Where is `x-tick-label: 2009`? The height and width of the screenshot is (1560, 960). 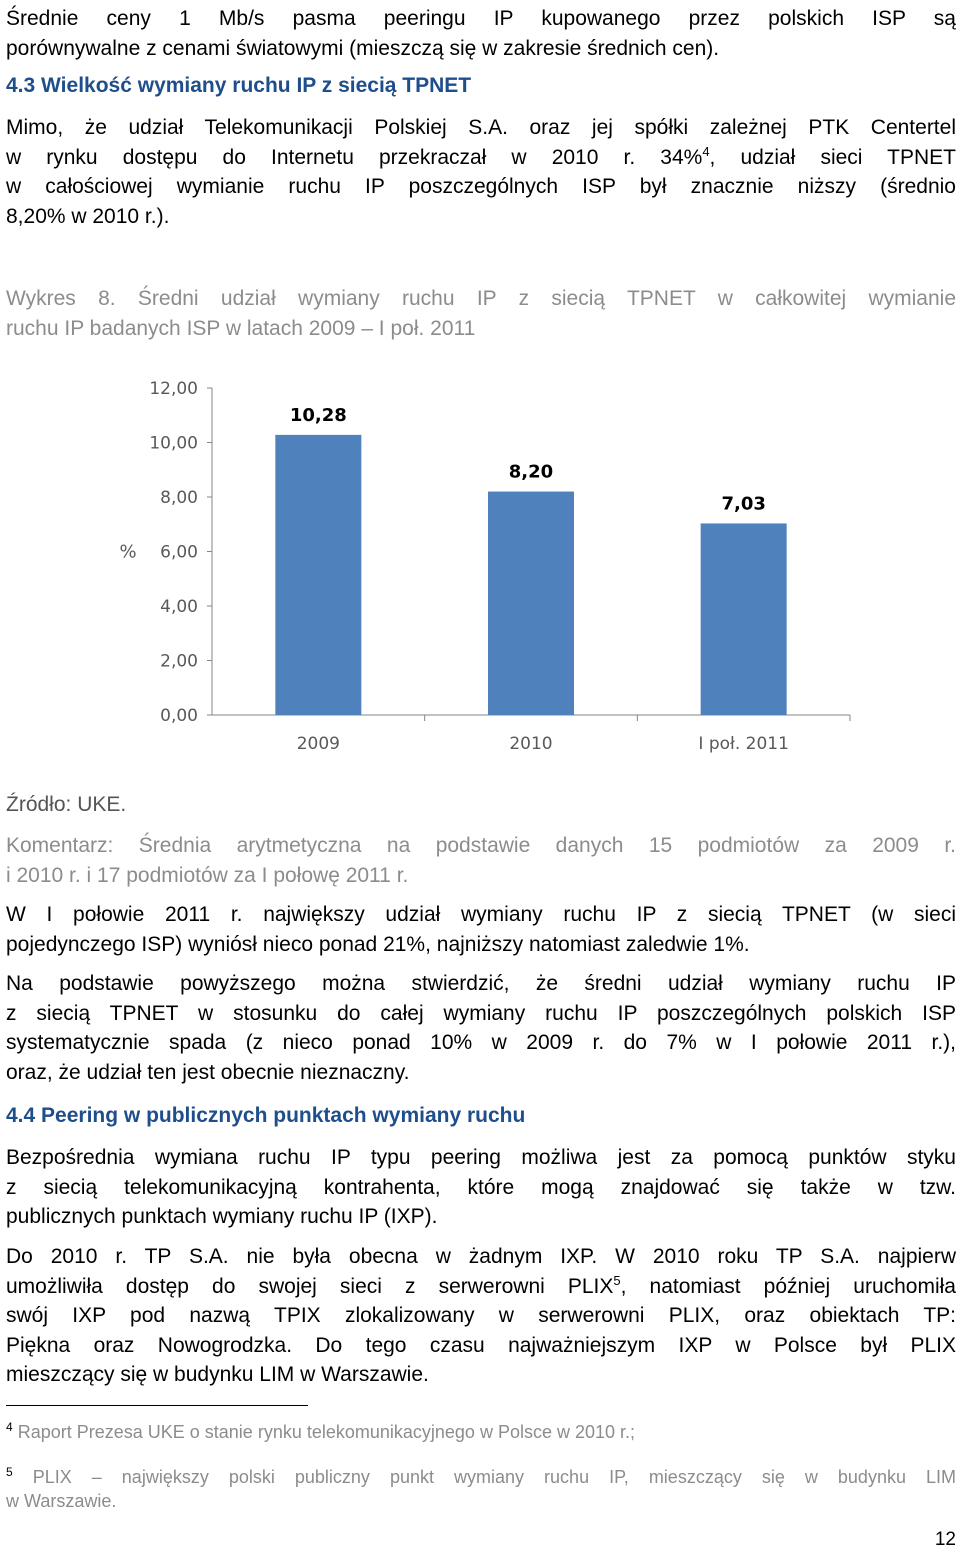 x-tick-label: 2009 is located at coordinates (318, 744).